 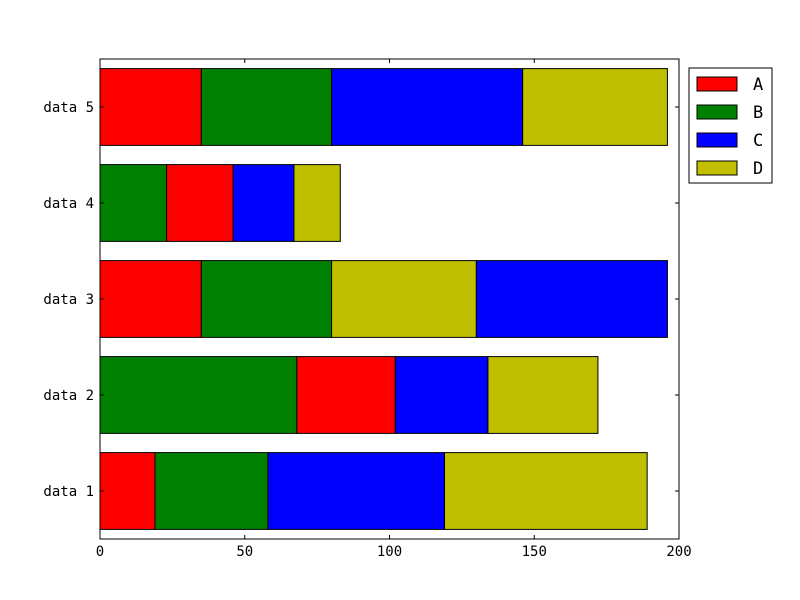 What do you see at coordinates (717, 168) in the screenshot?
I see `legend-swatch-D` at bounding box center [717, 168].